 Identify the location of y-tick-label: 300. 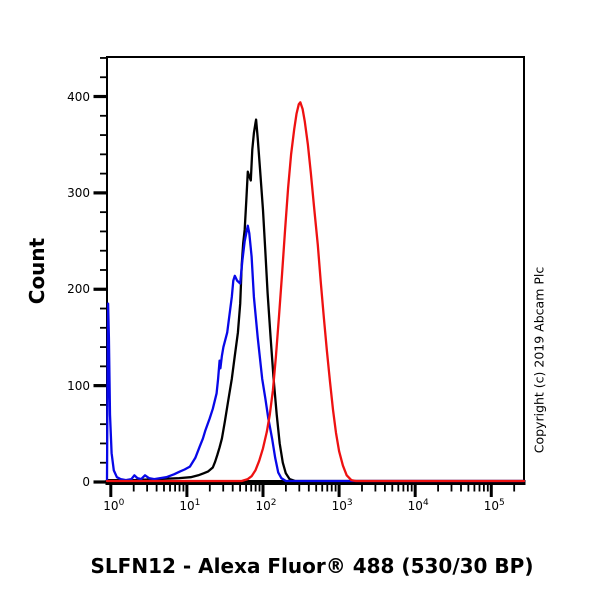
(78, 192).